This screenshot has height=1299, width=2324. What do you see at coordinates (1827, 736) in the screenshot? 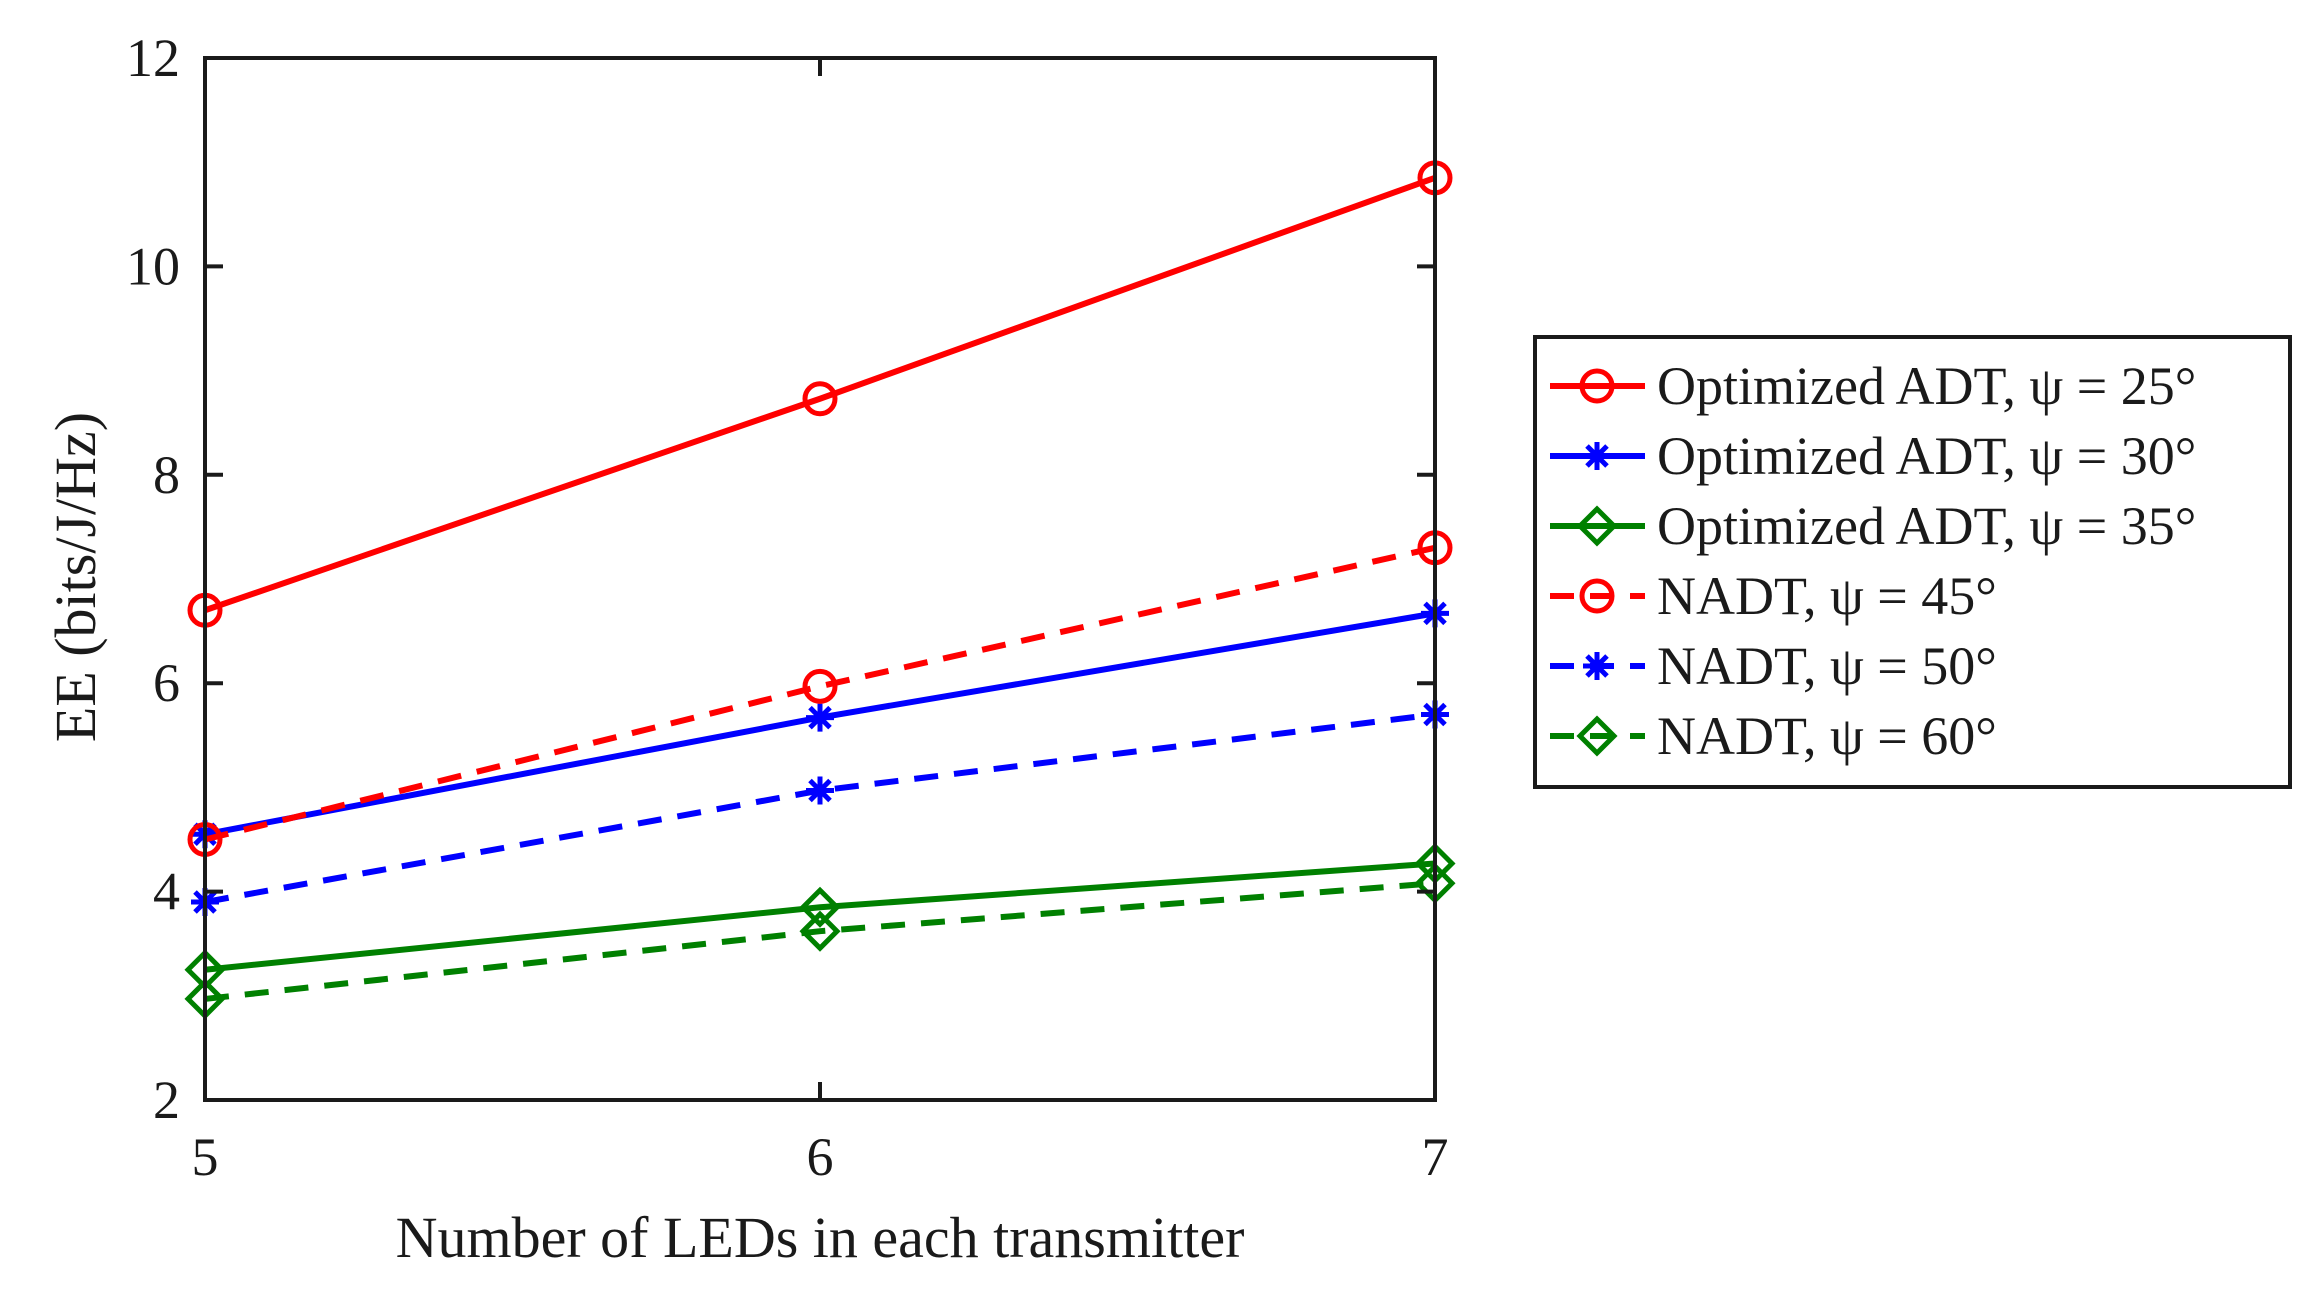
I see `legend-label: NADT, ψ = 60°` at bounding box center [1827, 736].